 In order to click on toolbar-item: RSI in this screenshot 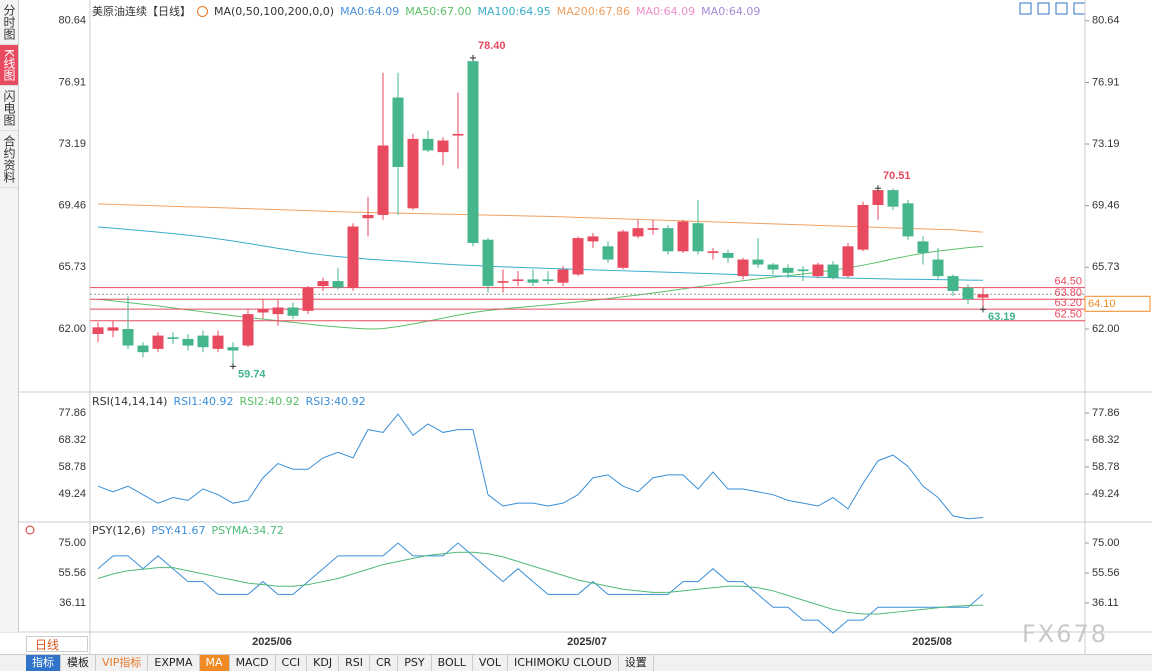, I will do `click(354, 663)`.